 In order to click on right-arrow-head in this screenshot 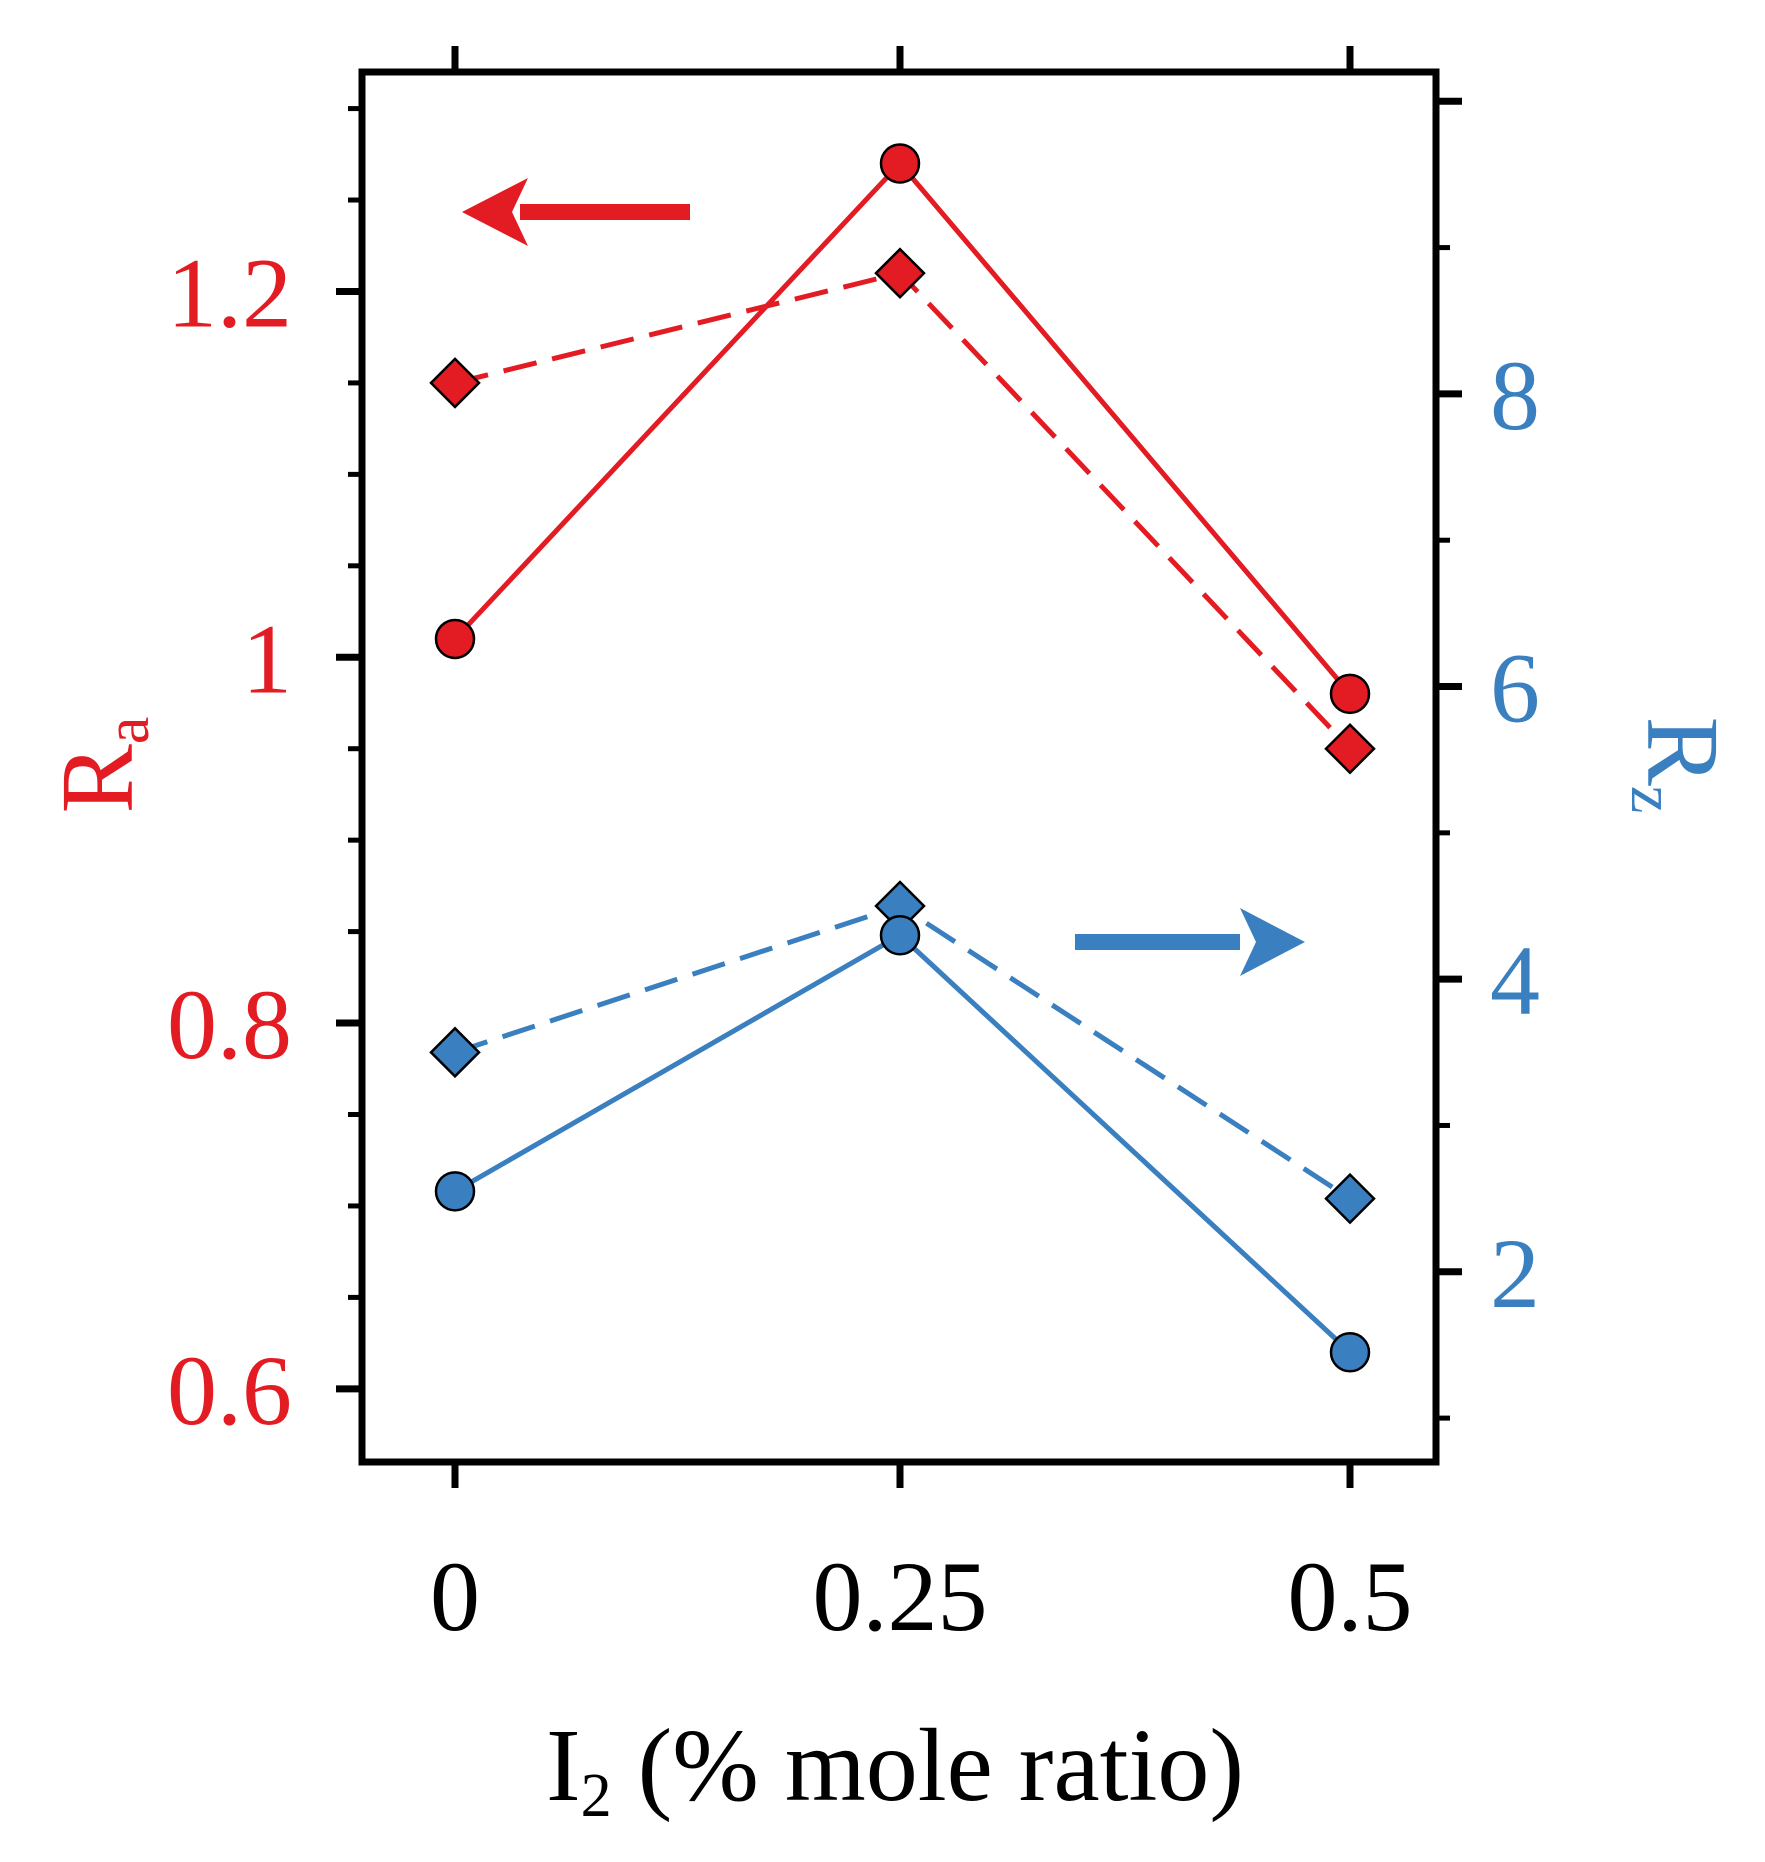, I will do `click(1272, 942)`.